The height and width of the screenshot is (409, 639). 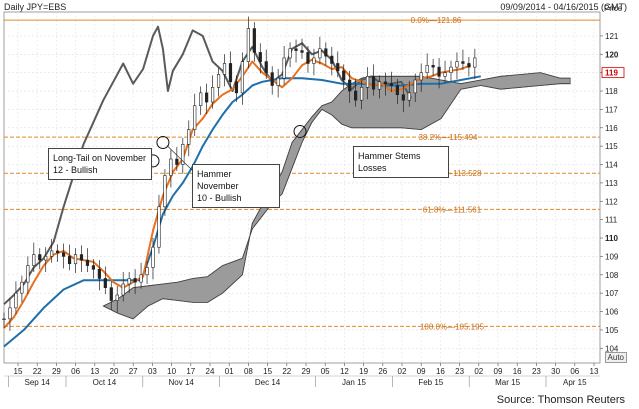 What do you see at coordinates (229, 371) in the screenshot?
I see `x-tick-label: 01` at bounding box center [229, 371].